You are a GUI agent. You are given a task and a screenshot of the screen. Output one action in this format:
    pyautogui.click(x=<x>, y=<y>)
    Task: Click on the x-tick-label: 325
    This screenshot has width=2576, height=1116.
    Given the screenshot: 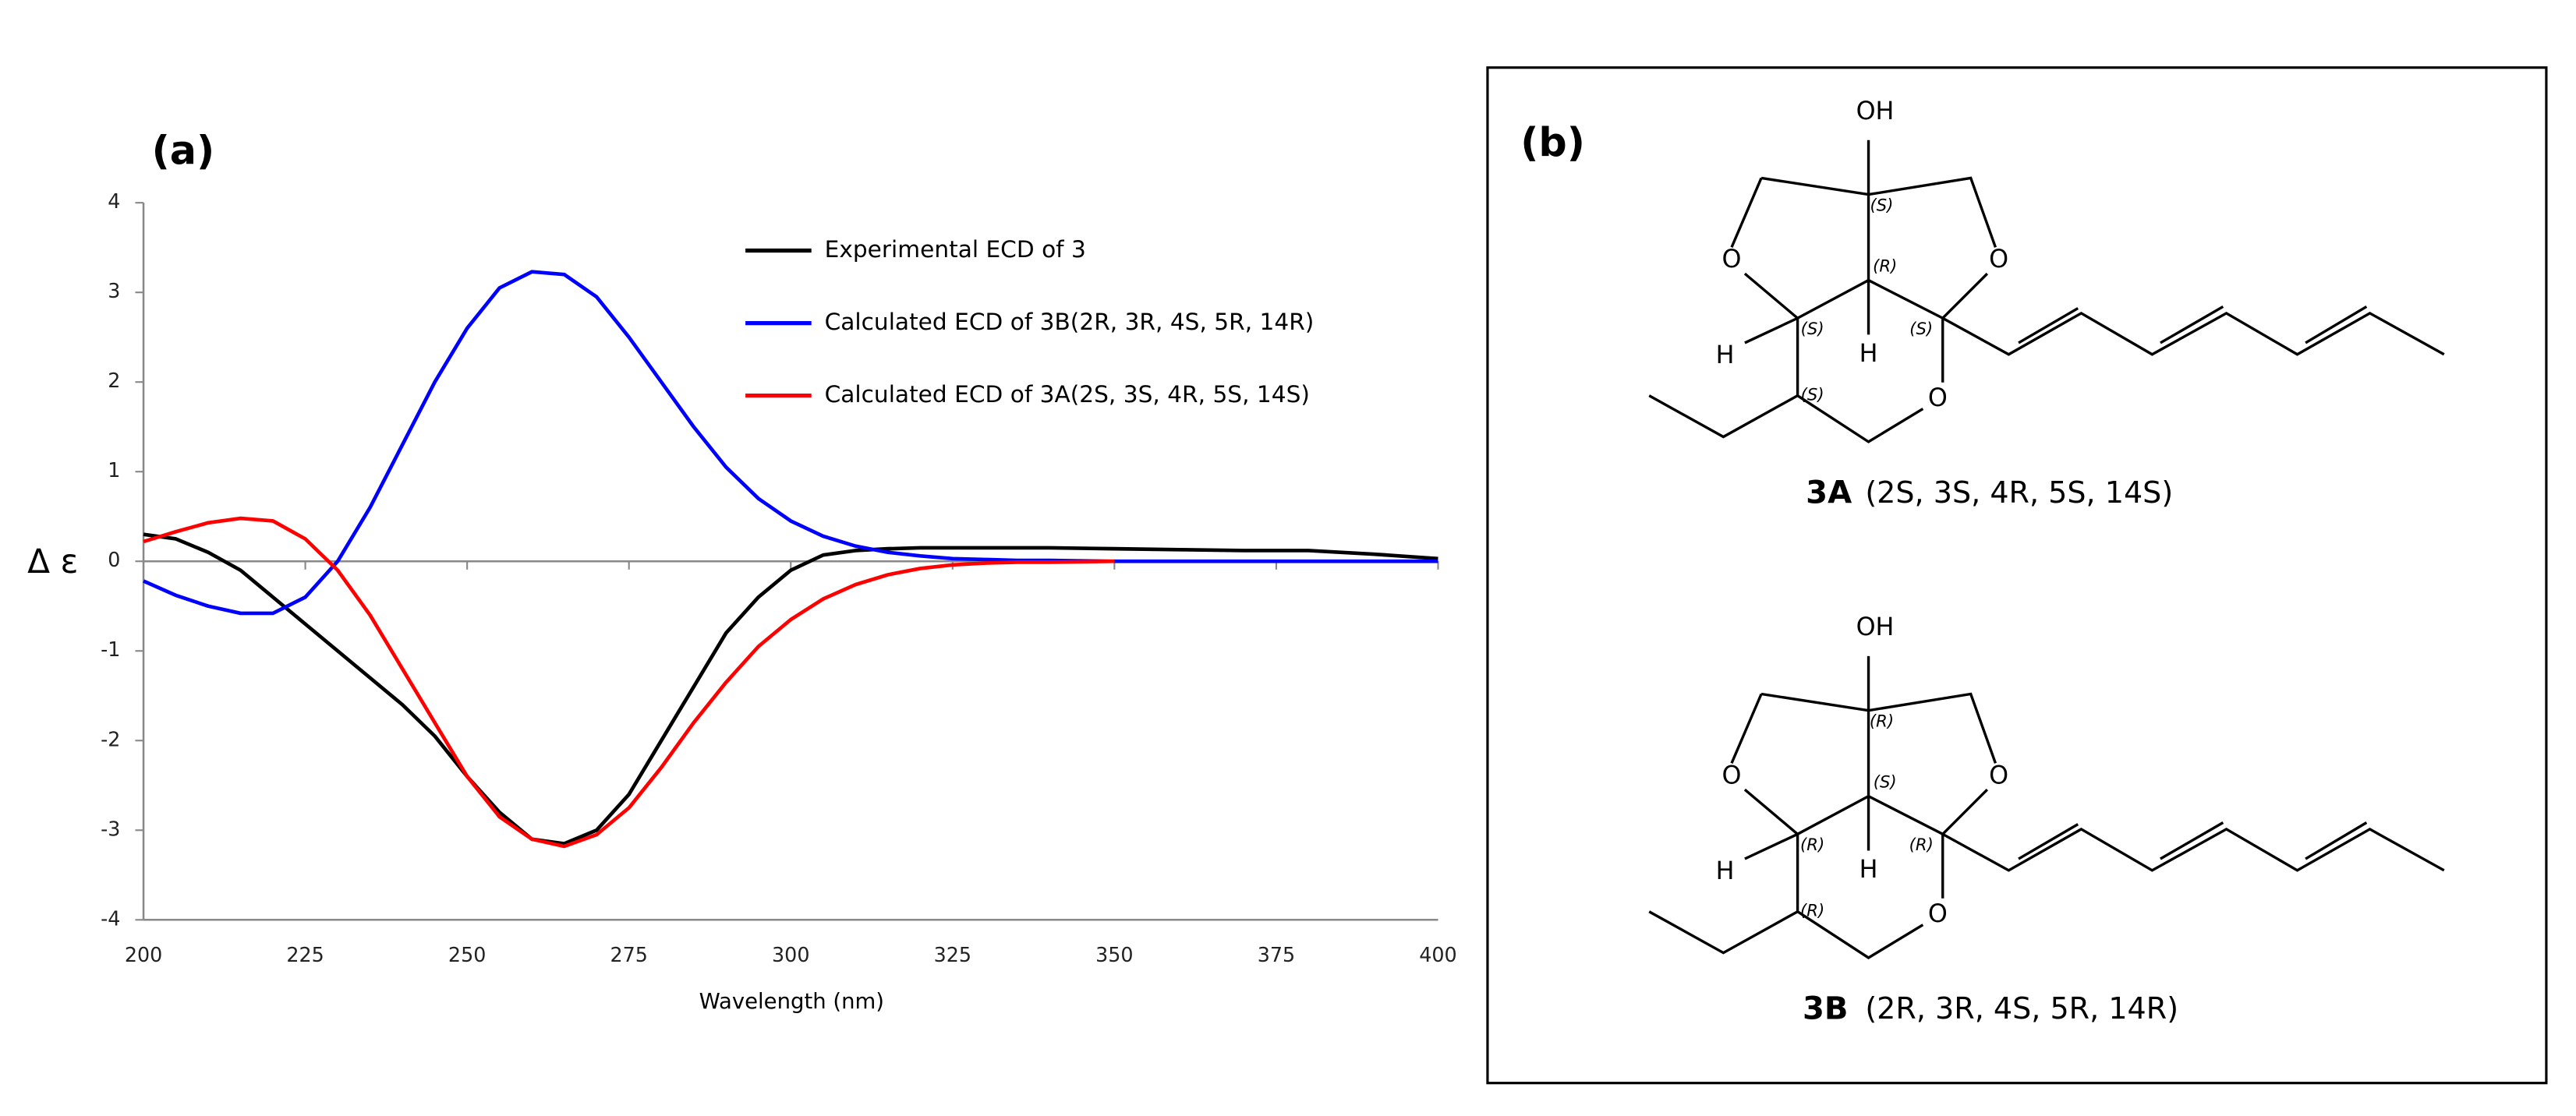 What is the action you would take?
    pyautogui.click(x=952, y=954)
    